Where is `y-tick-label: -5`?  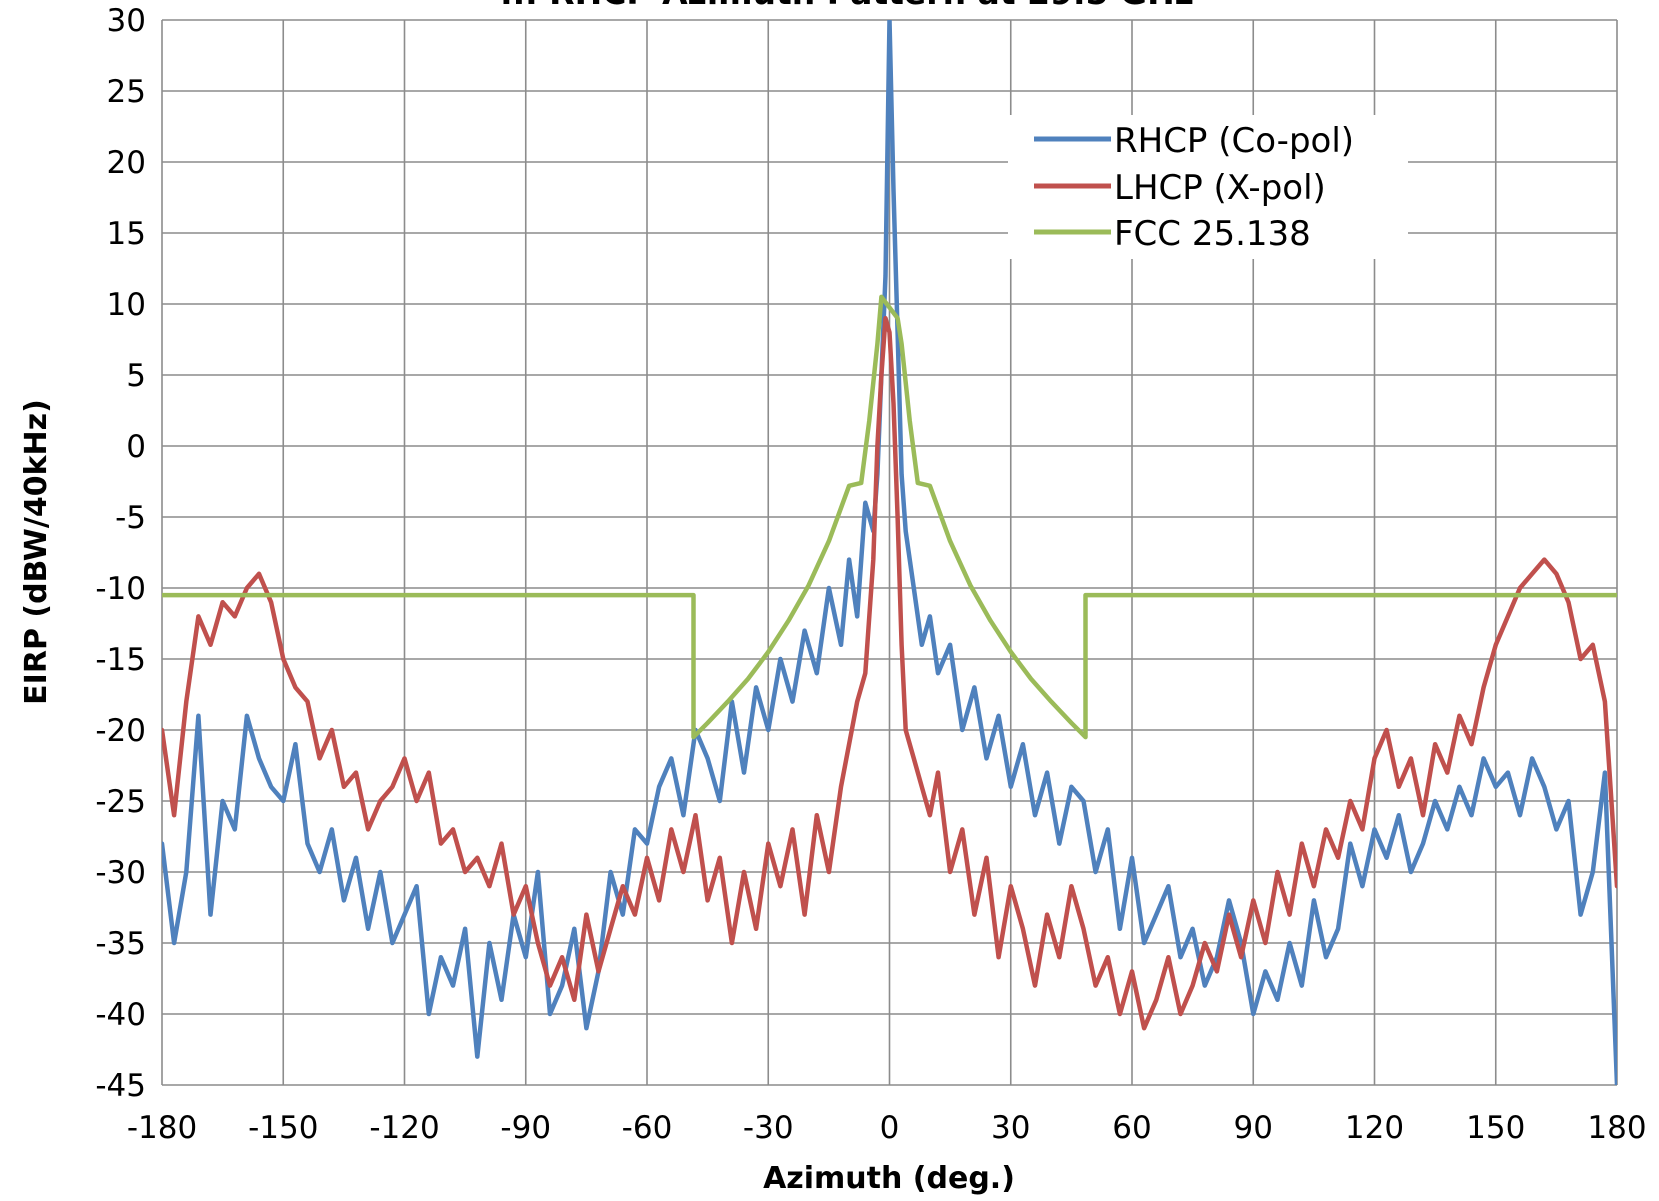 y-tick-label: -5 is located at coordinates (130, 518).